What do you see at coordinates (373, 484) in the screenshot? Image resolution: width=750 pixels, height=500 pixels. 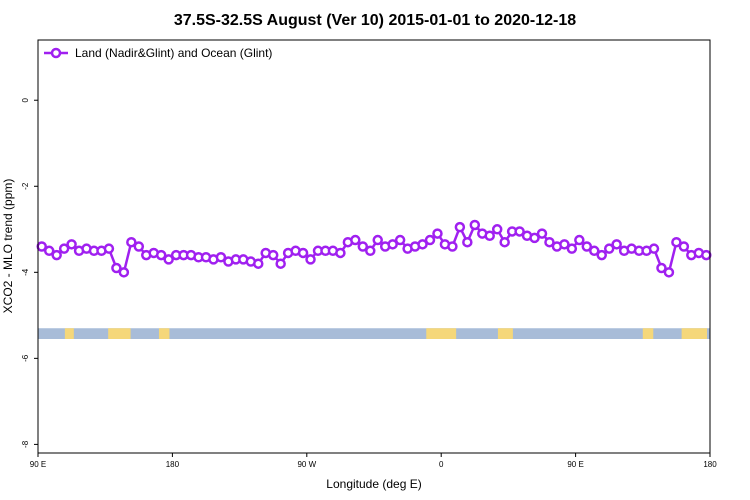 I see `x-axis-label: Longitude (deg E)` at bounding box center [373, 484].